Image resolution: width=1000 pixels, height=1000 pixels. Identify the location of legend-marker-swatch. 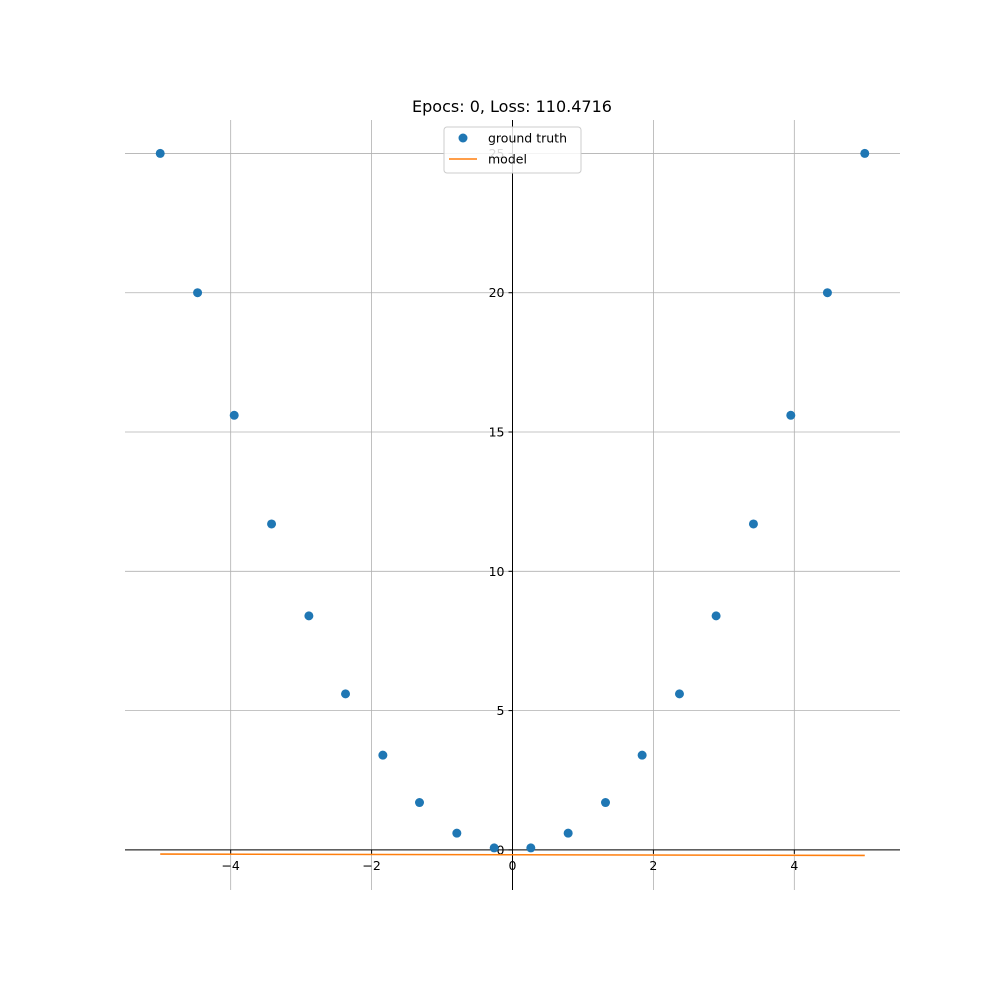
(463, 138).